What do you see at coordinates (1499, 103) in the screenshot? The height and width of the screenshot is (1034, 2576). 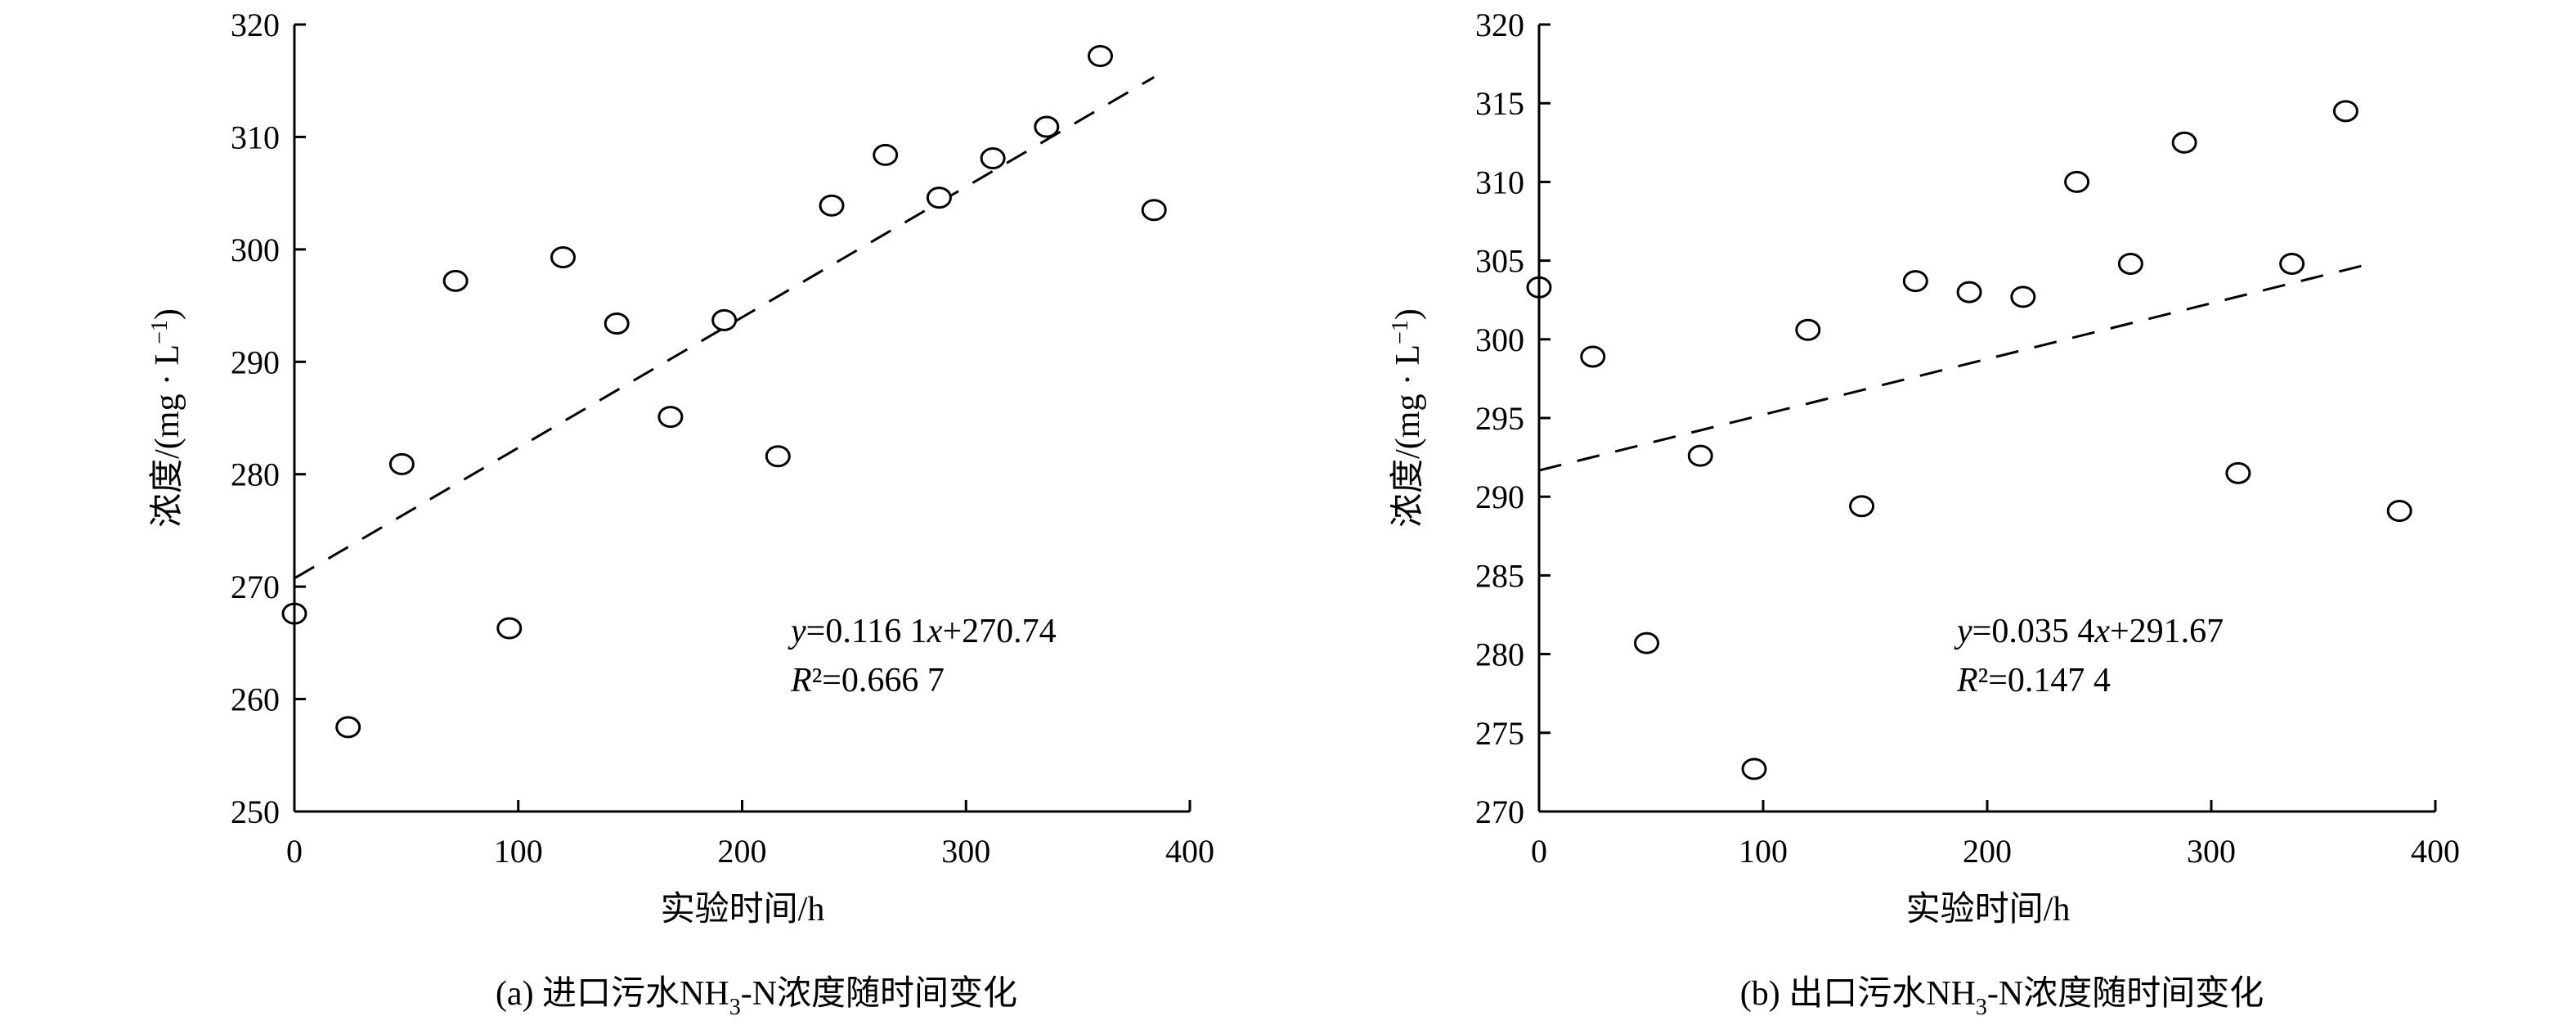 I see `chart-b-y-tick-label: 315` at bounding box center [1499, 103].